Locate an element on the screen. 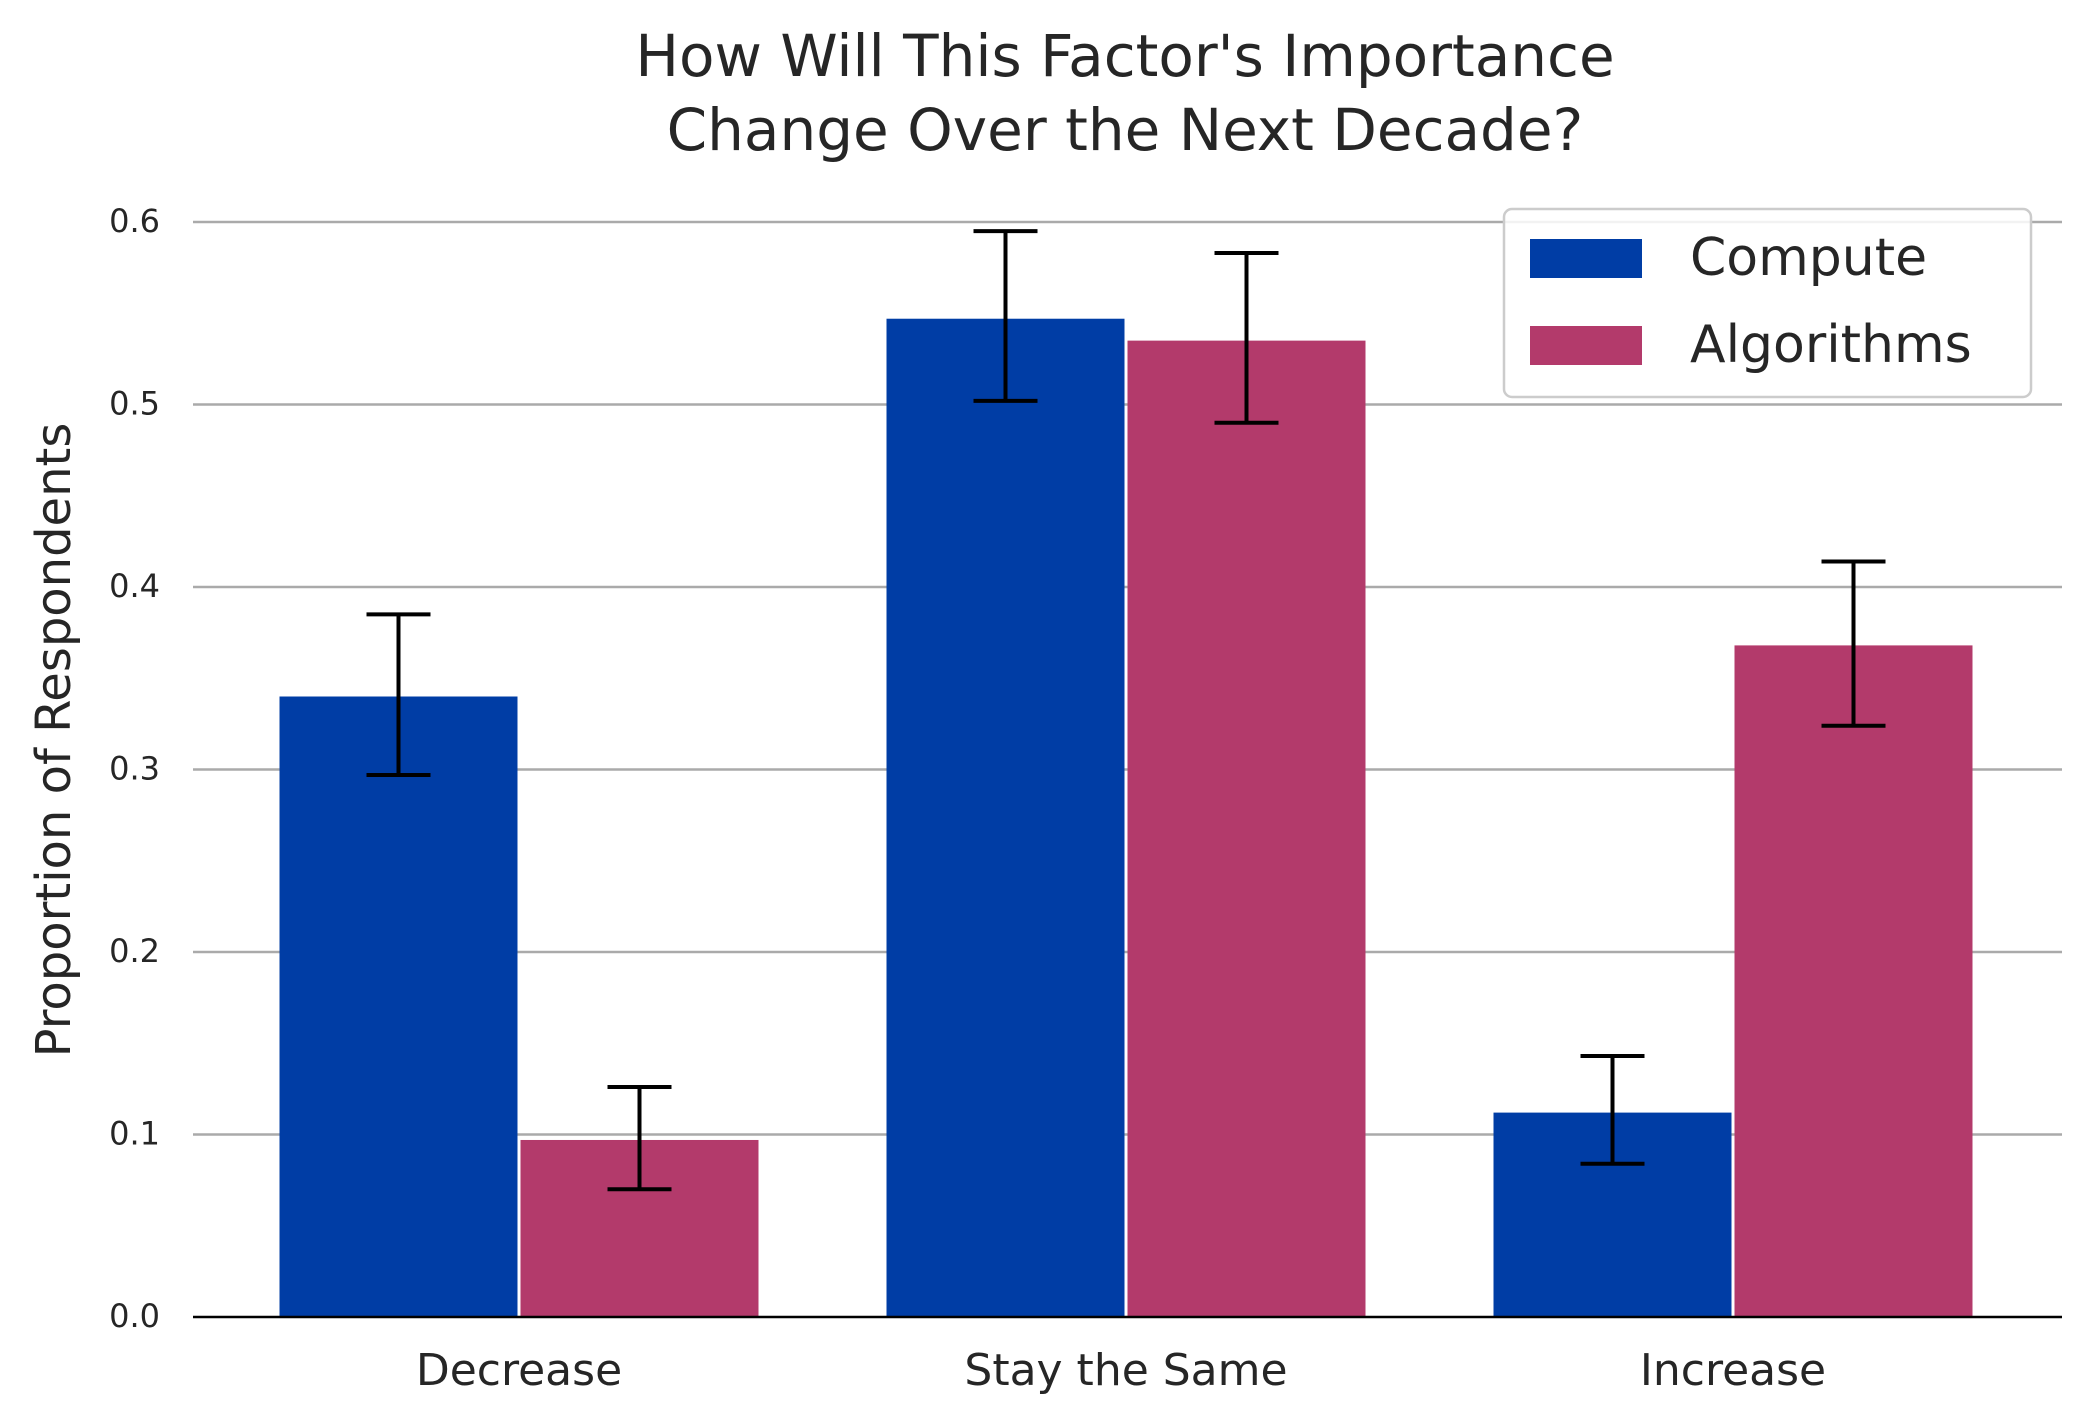 The width and height of the screenshot is (2080, 1422). x-tick-label: Increase is located at coordinates (1733, 1370).